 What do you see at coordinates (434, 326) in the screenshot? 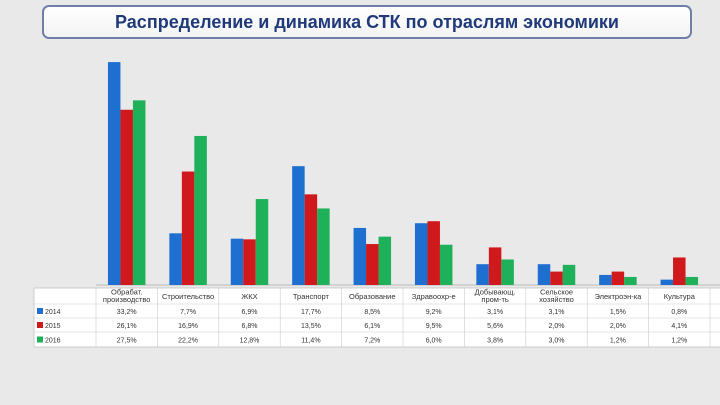
I see `data-label: 9,5%` at bounding box center [434, 326].